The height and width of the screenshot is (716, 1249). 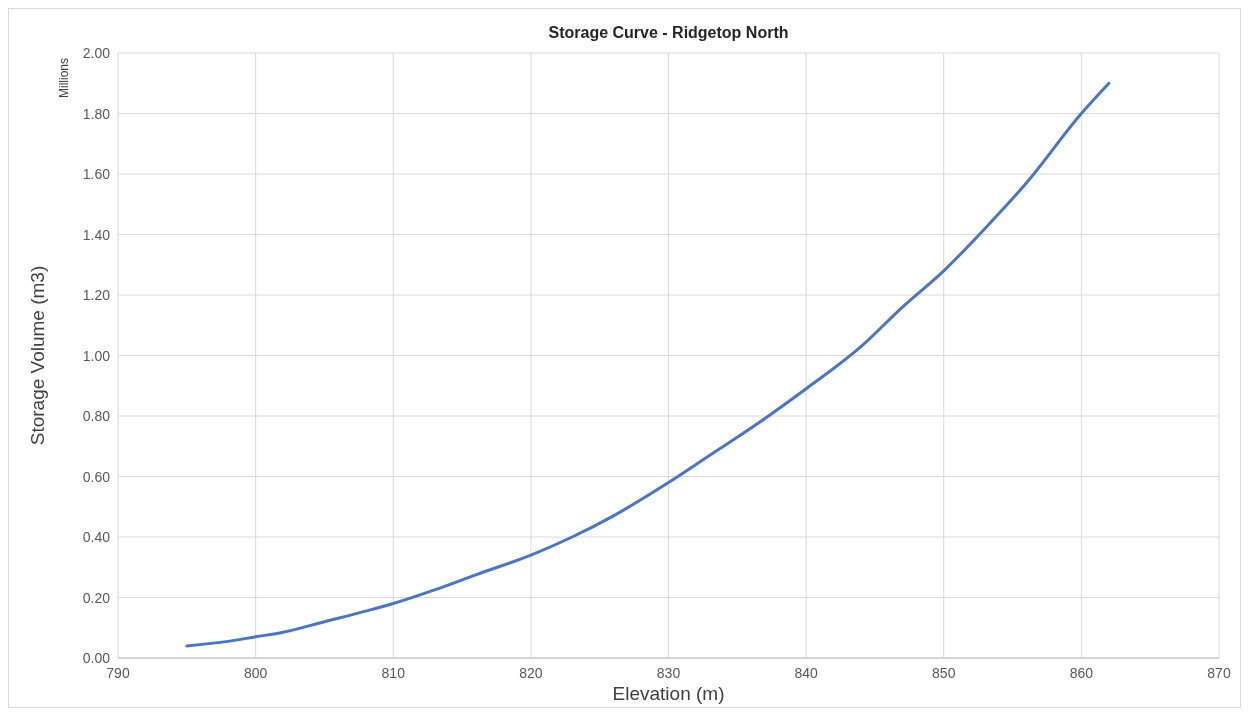 I want to click on y-tick-label: 1.20, so click(x=96, y=295).